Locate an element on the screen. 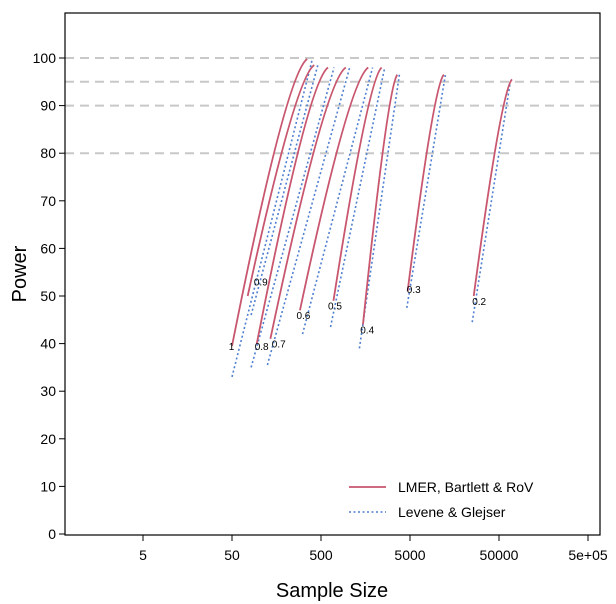 Image resolution: width=616 pixels, height=604 pixels. y-tick-label: 10 is located at coordinates (48, 486).